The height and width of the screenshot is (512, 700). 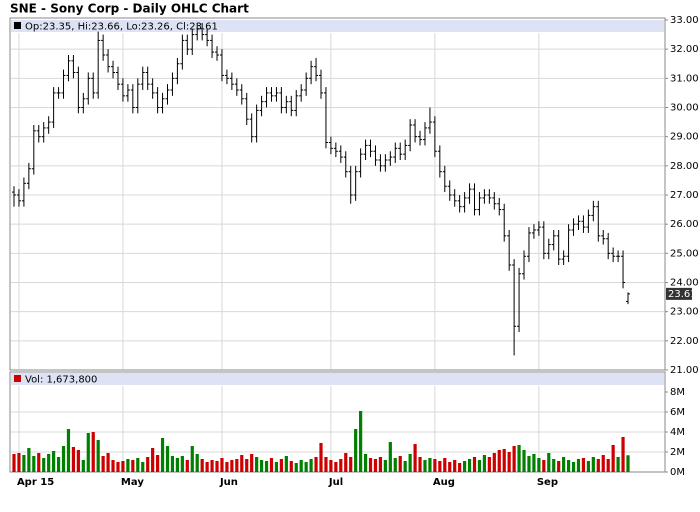 What do you see at coordinates (684, 283) in the screenshot?
I see `y-tick-label: 24.00` at bounding box center [684, 283].